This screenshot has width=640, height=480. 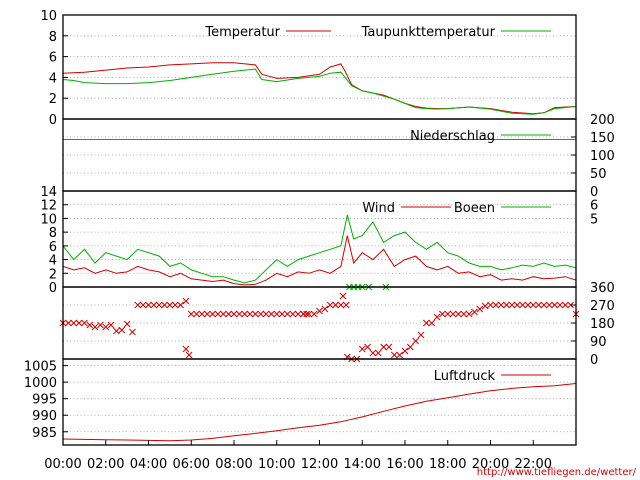 What do you see at coordinates (465, 376) in the screenshot?
I see `legend-label: Luftdruck` at bounding box center [465, 376].